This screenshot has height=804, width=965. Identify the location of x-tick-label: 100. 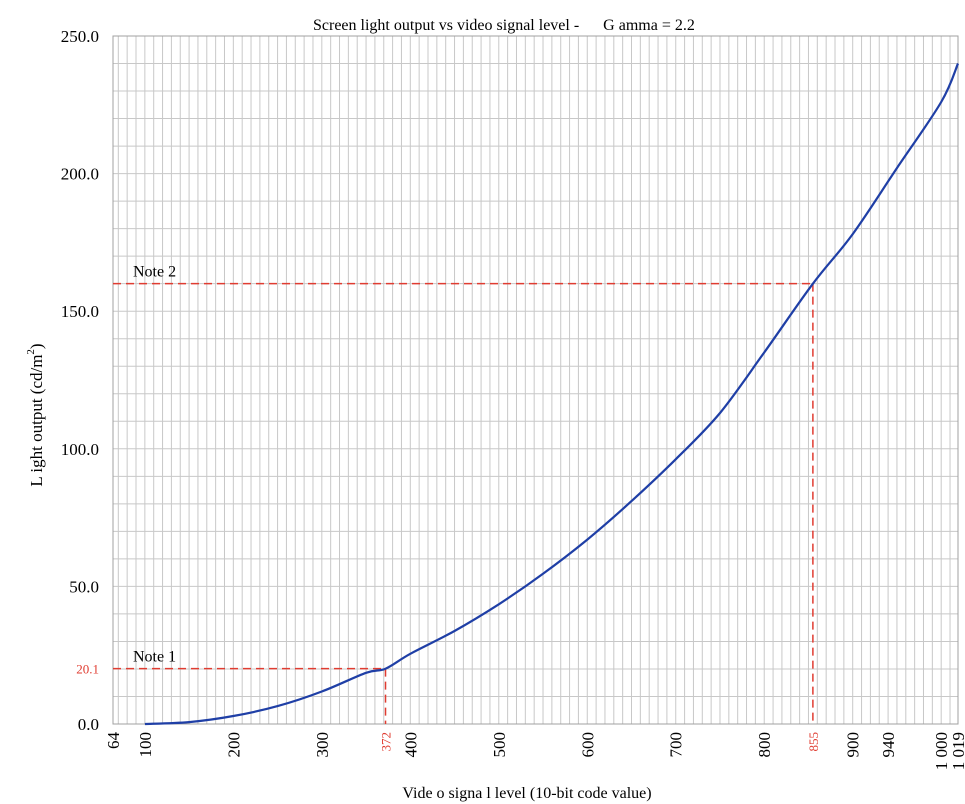
(145, 745).